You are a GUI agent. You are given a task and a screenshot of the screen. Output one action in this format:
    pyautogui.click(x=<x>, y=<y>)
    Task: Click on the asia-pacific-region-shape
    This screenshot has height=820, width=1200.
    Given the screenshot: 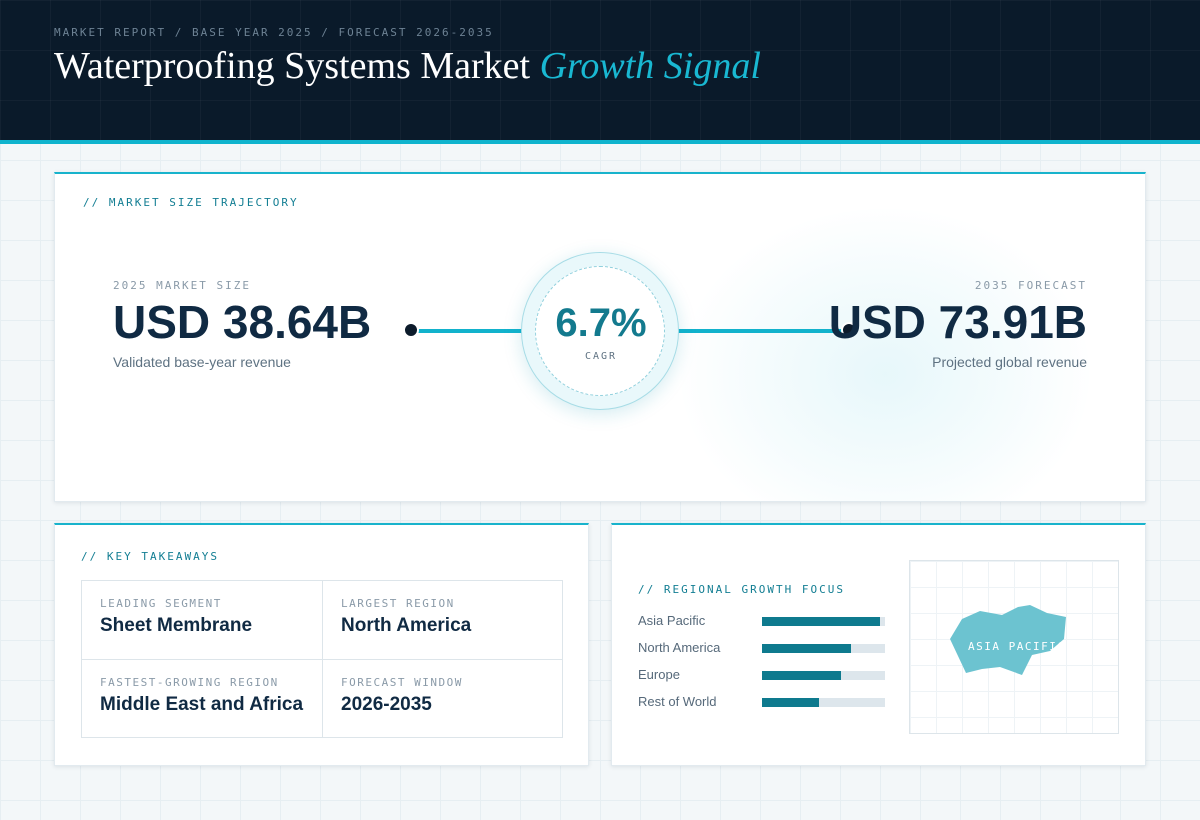 What is the action you would take?
    pyautogui.click(x=1008, y=640)
    